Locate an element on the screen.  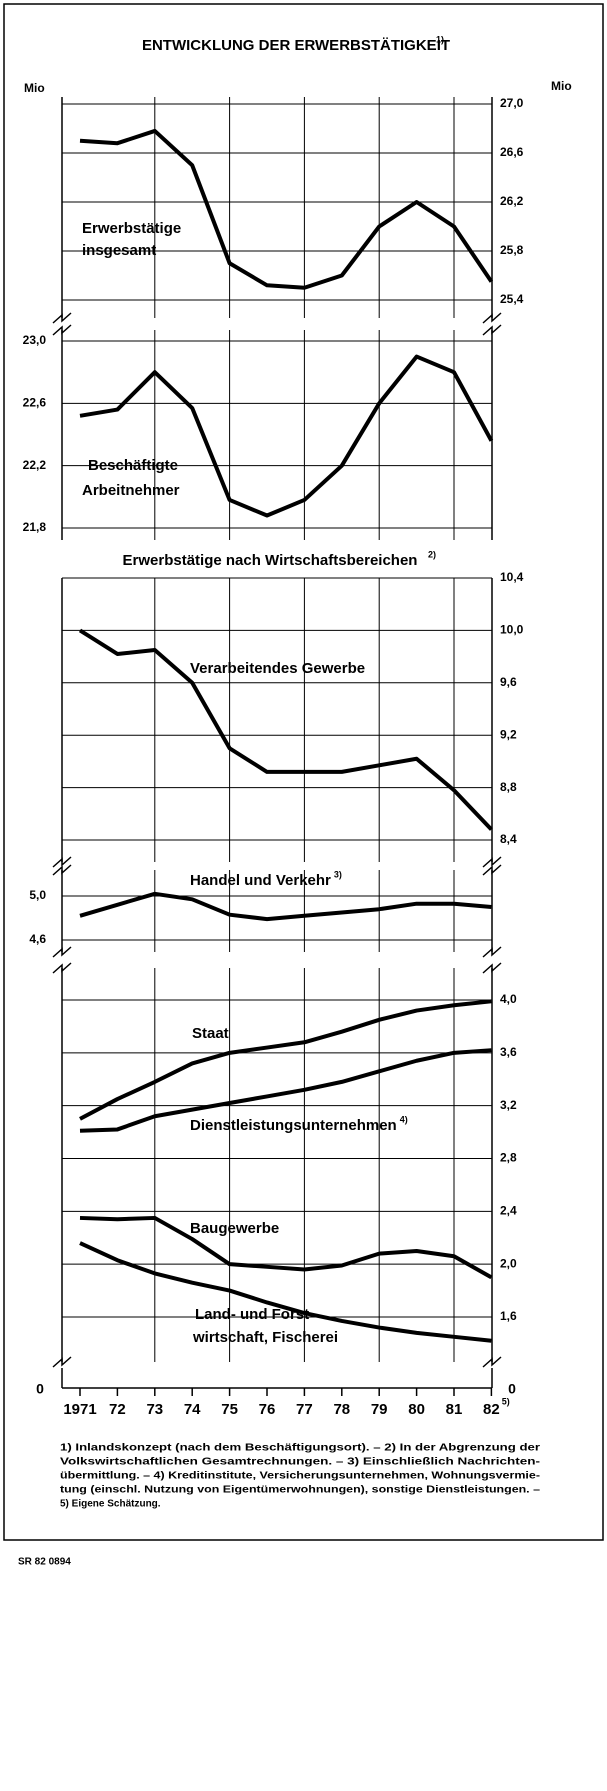
x-tick-label: 78 is located at coordinates (341, 1409).